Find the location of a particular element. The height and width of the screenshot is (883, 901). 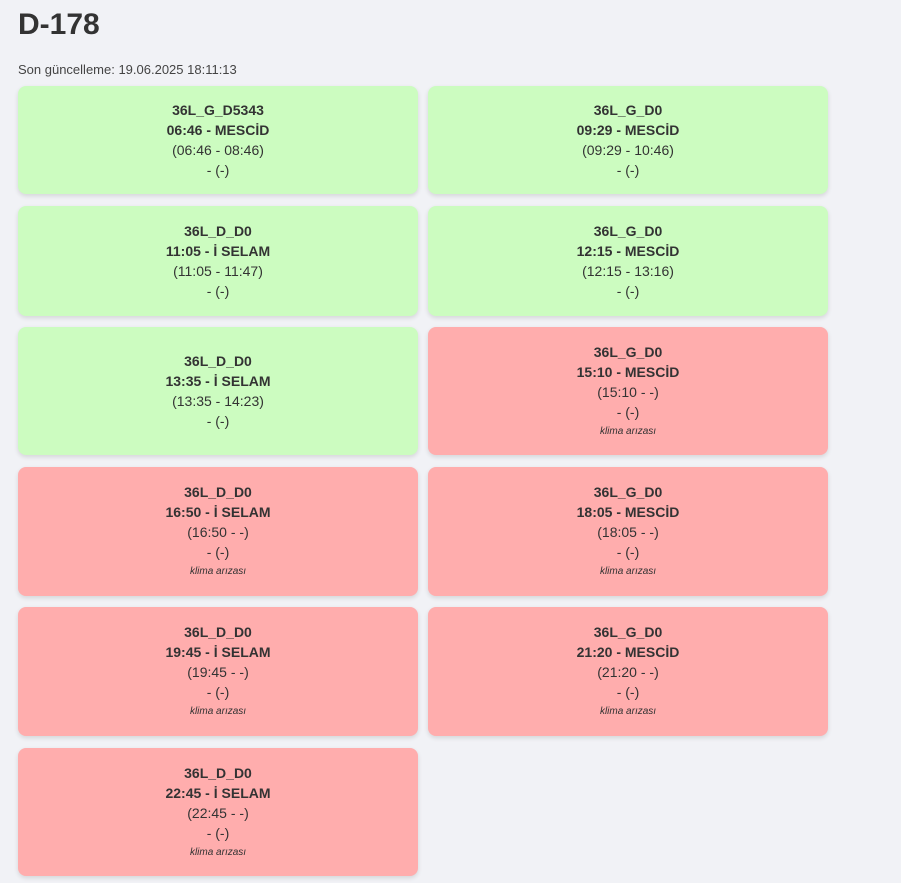

card-range: (09:29 - 10:46) is located at coordinates (628, 150).